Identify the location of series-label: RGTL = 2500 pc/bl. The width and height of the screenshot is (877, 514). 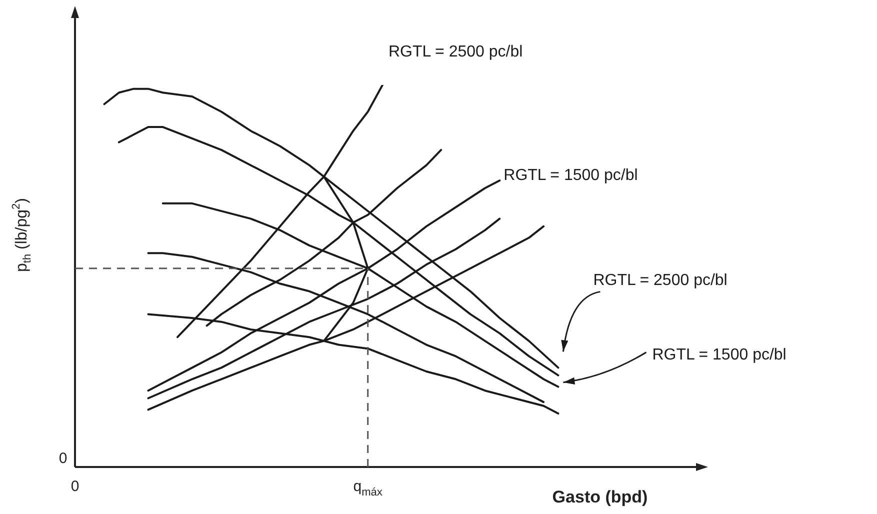
(455, 51).